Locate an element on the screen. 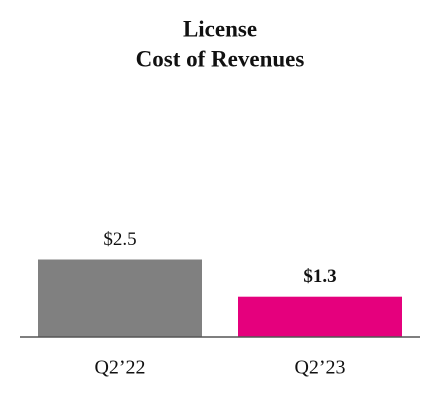  value-label: $2.5 is located at coordinates (119, 239).